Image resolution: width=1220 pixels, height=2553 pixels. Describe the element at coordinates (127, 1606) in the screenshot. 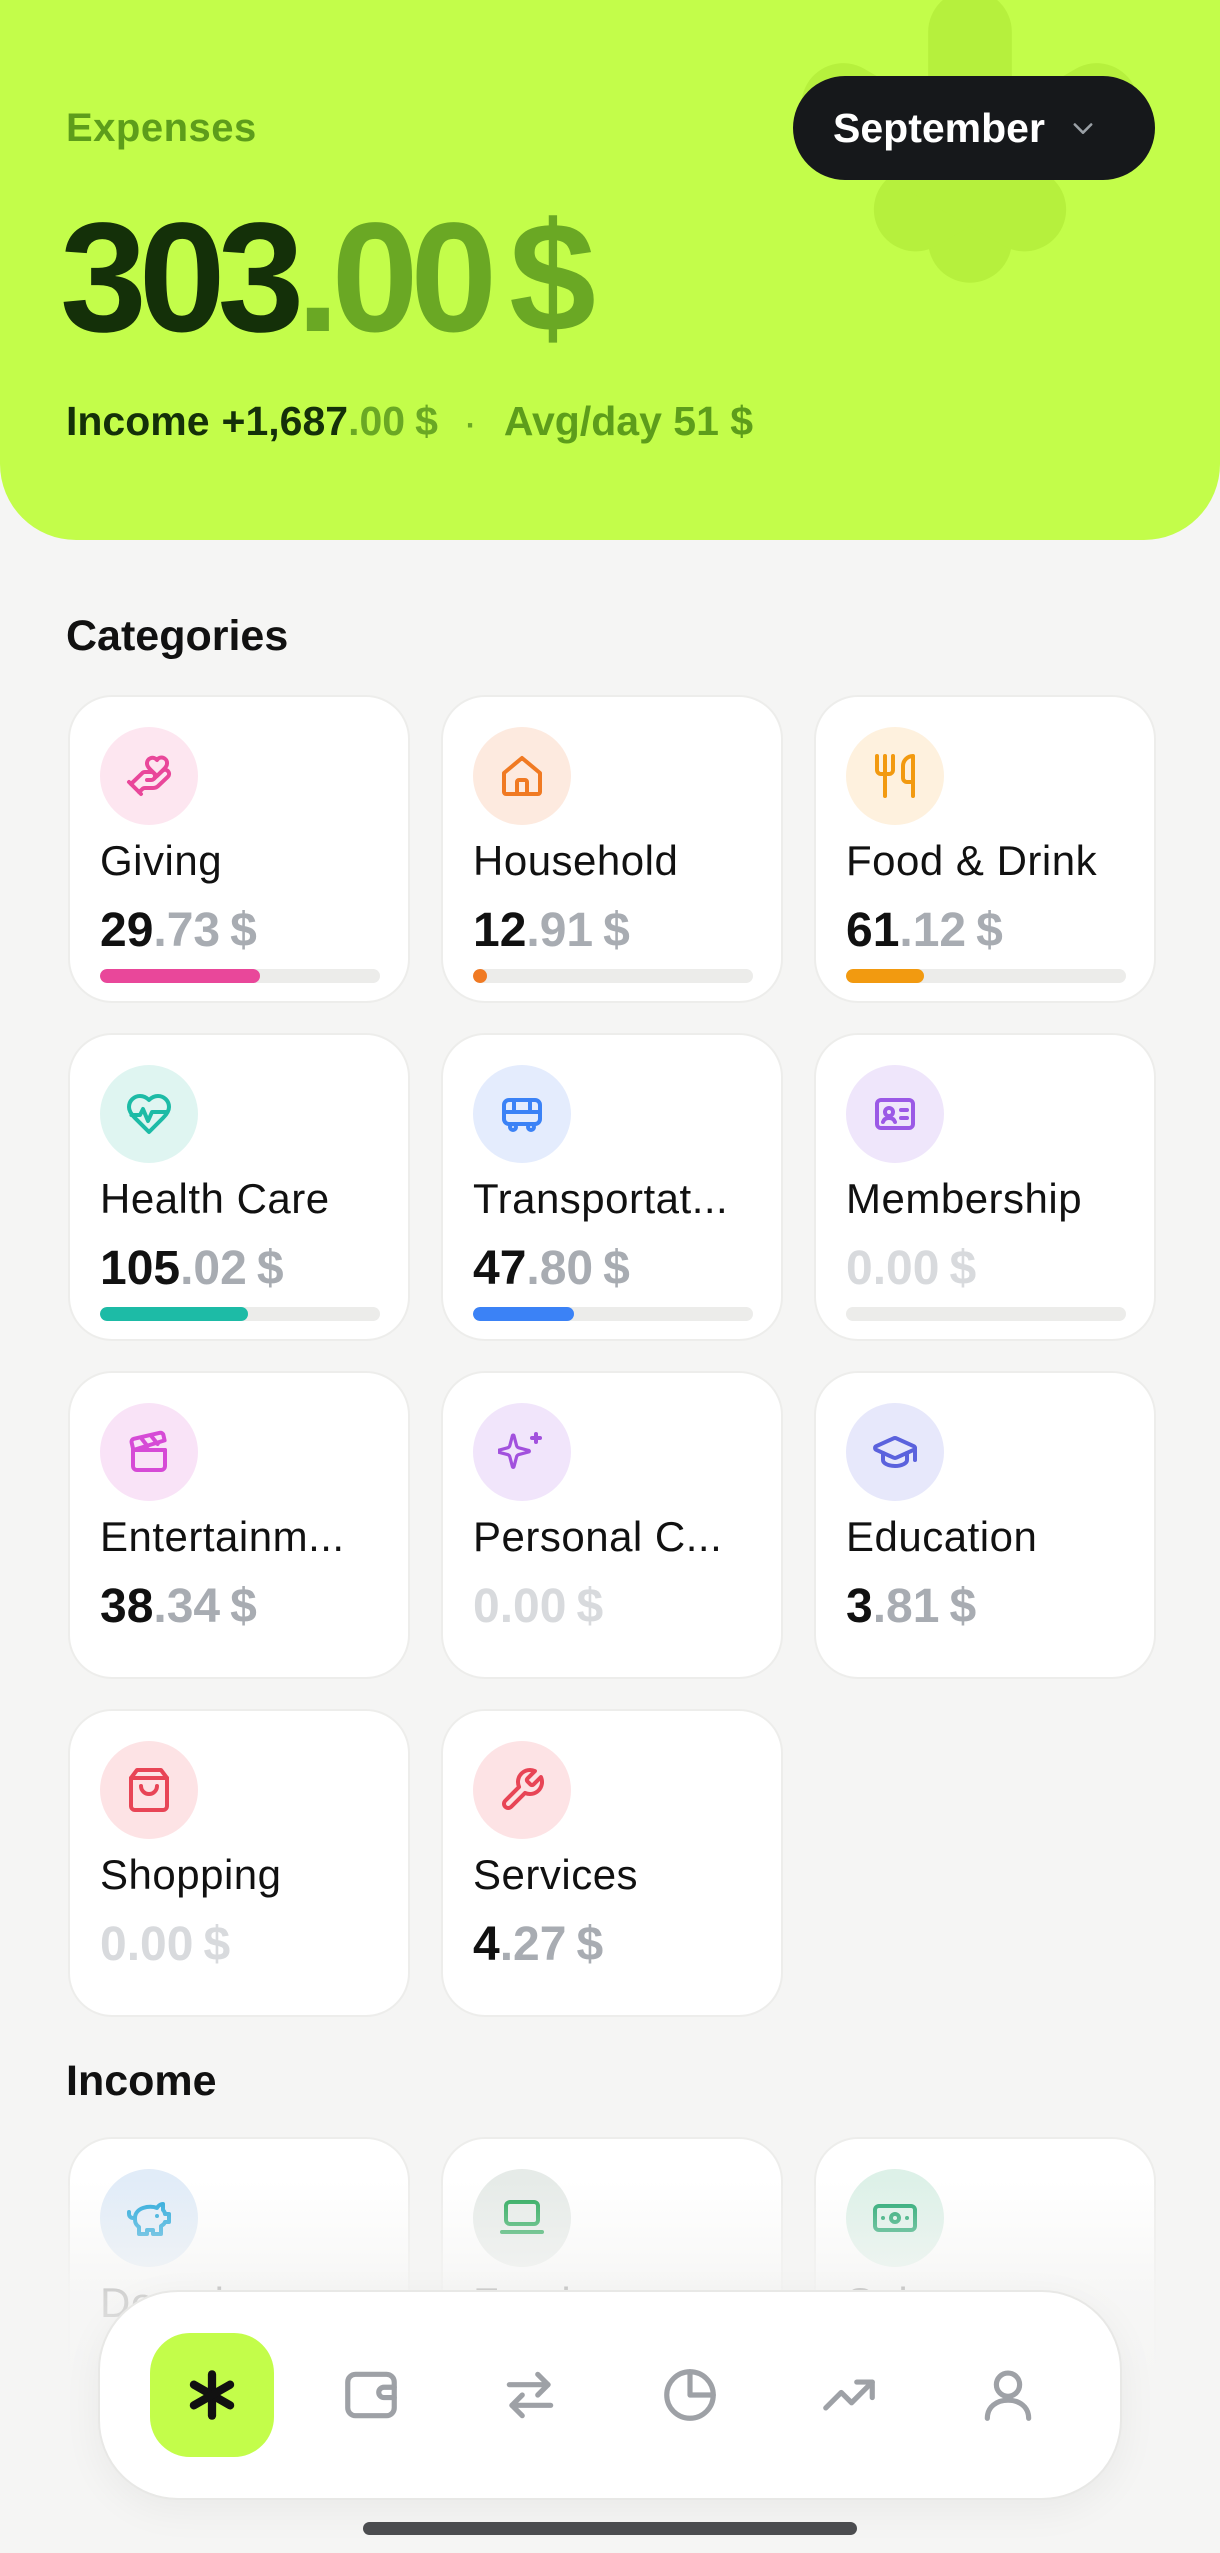

I see `amount-integer: 38` at that location.